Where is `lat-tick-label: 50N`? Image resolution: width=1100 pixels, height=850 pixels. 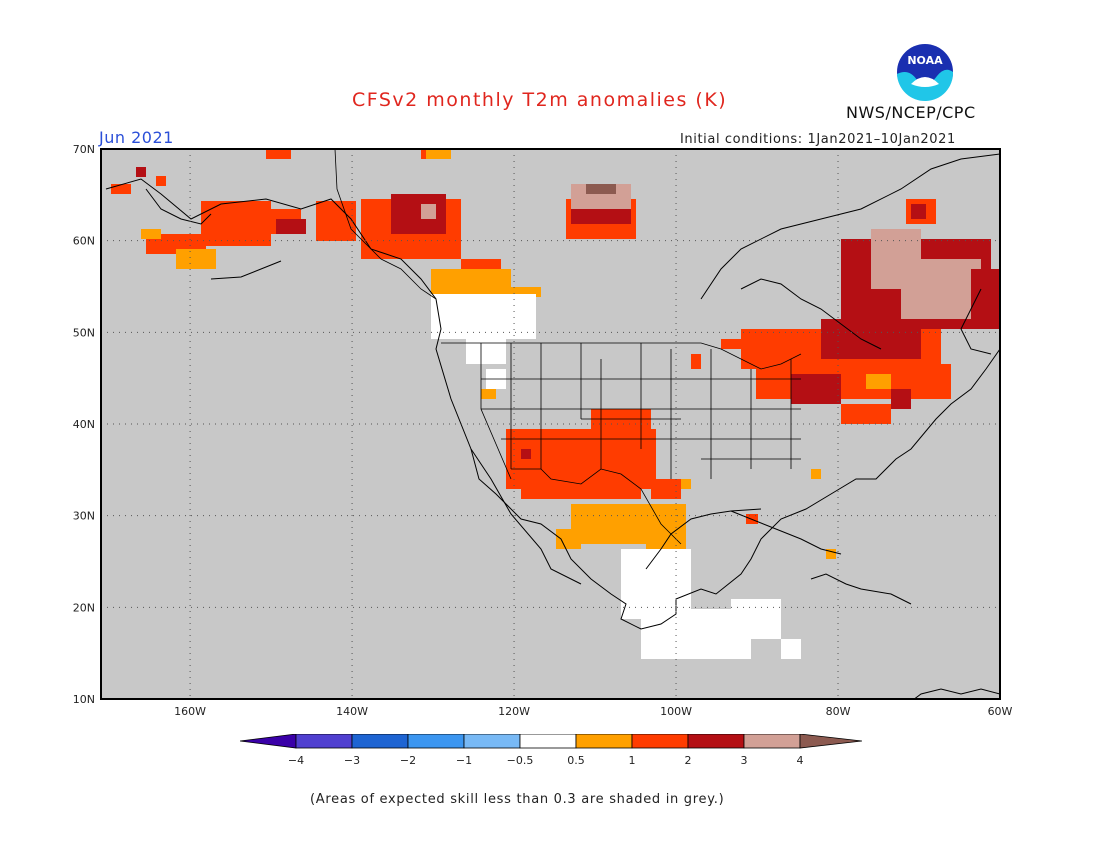 lat-tick-label: 50N is located at coordinates (84, 332).